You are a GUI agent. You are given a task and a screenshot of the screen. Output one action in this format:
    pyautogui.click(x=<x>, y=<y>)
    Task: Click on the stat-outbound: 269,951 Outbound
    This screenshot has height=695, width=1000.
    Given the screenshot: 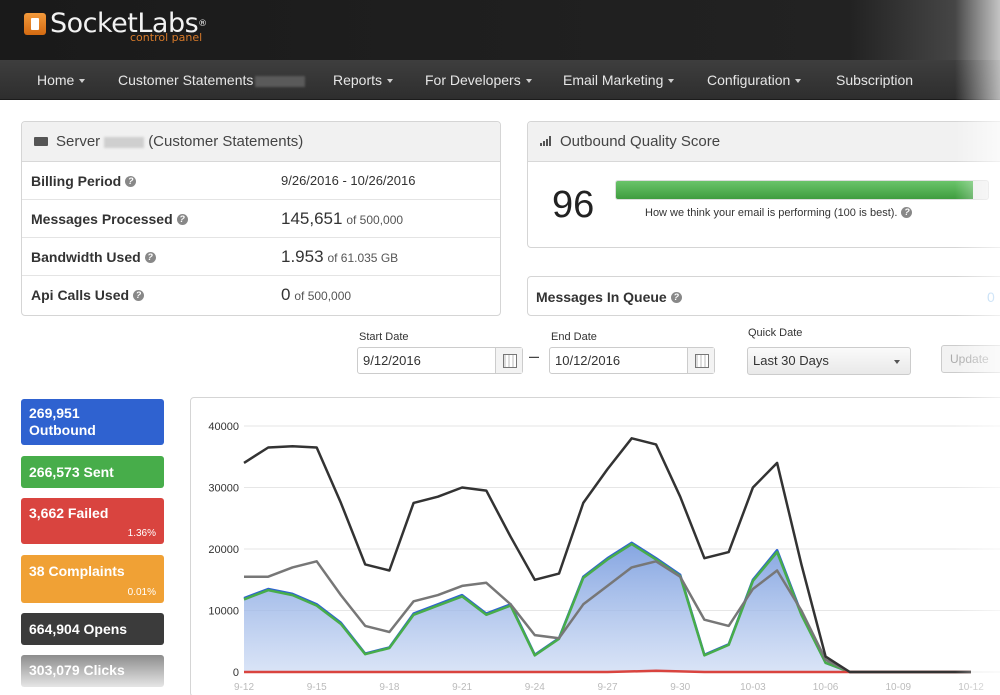 What is the action you would take?
    pyautogui.click(x=92, y=422)
    